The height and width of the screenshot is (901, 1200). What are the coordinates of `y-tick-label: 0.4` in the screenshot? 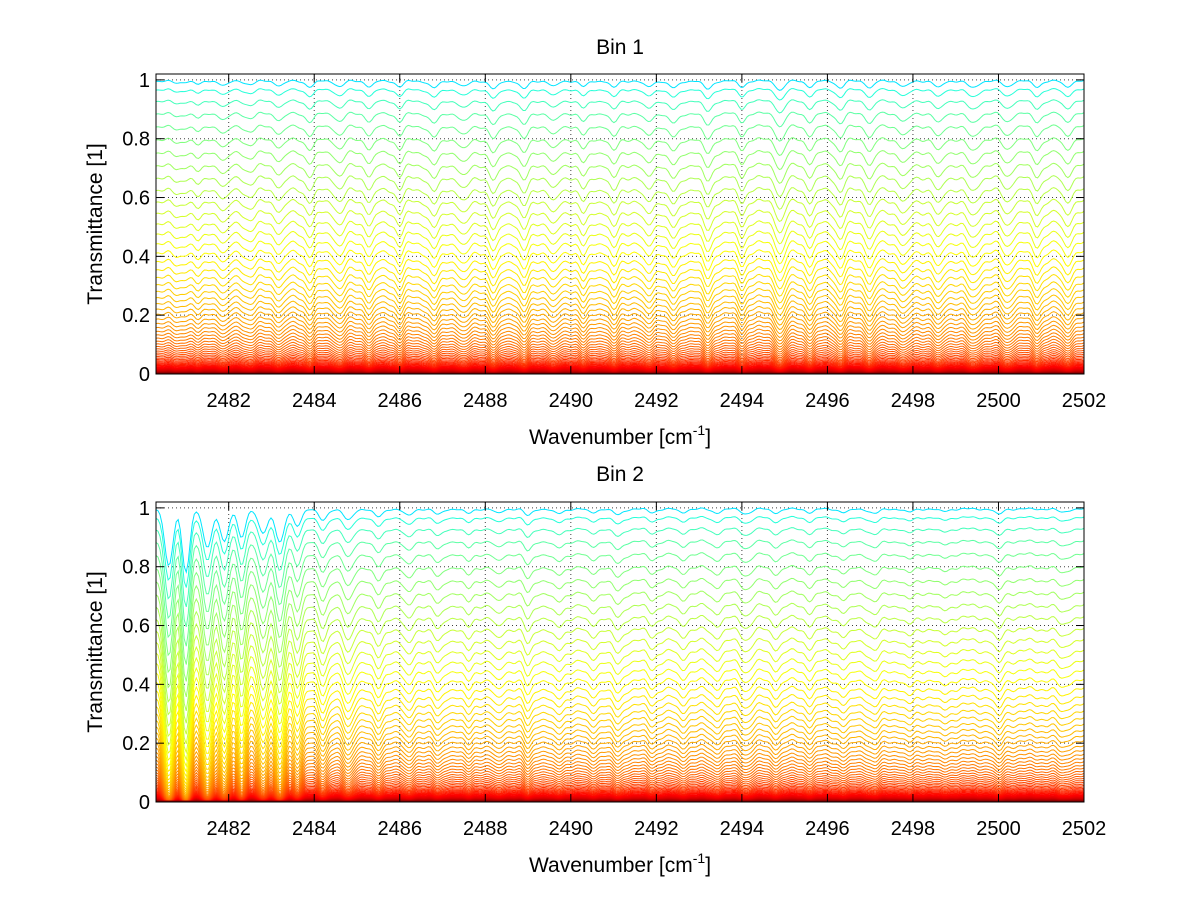 It's located at (136, 685).